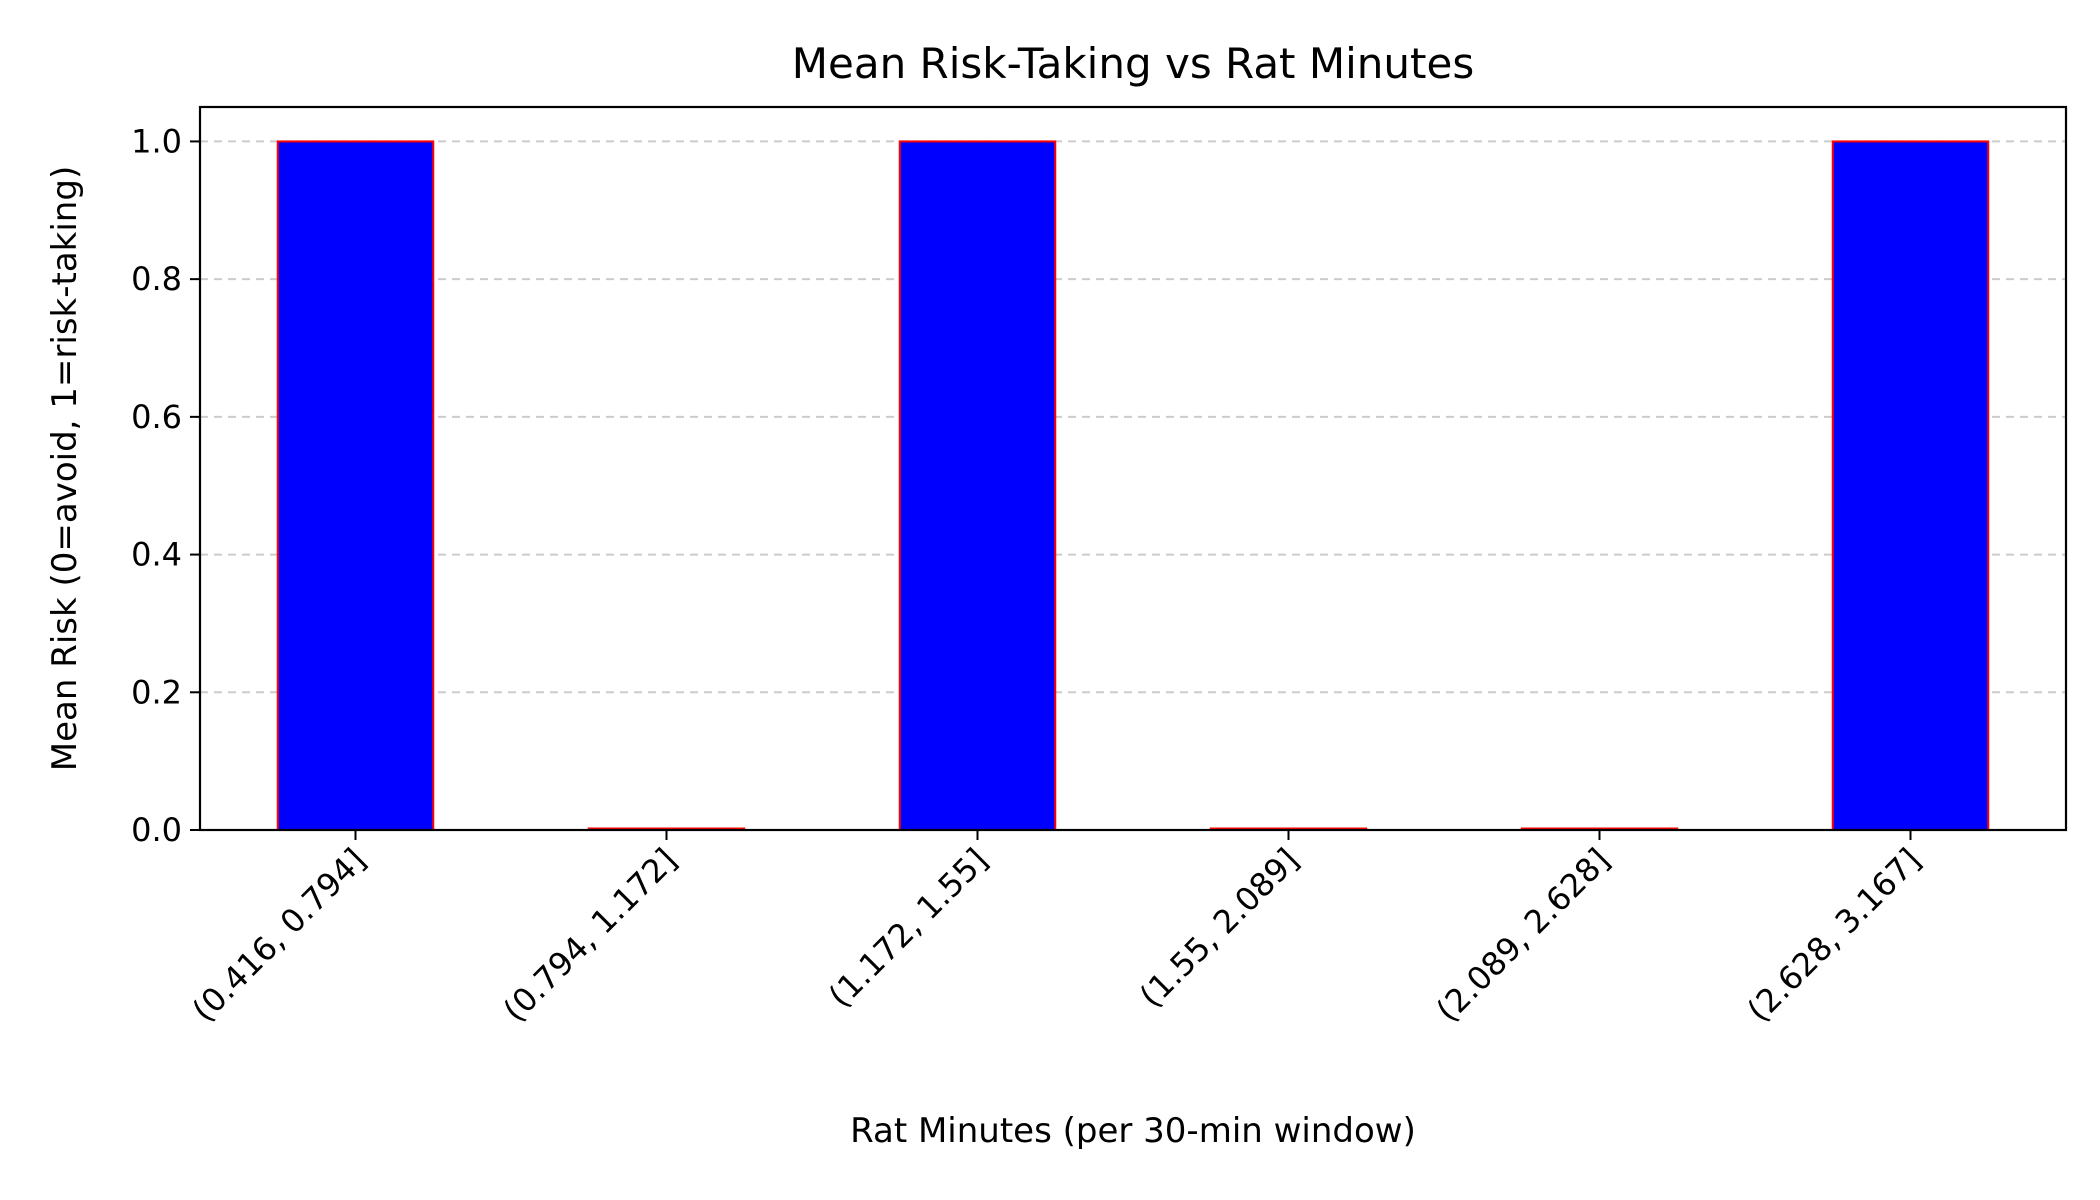 Image resolution: width=2100 pixels, height=1200 pixels. What do you see at coordinates (156, 692) in the screenshot?
I see `y-tick-label: 0.2` at bounding box center [156, 692].